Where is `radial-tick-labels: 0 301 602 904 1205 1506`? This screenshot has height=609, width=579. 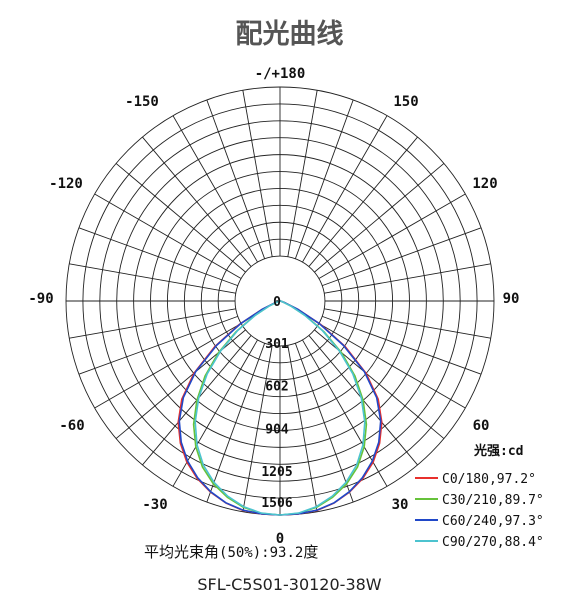
radial-tick-labels: 0 301 602 904 1205 1506 is located at coordinates (276, 403).